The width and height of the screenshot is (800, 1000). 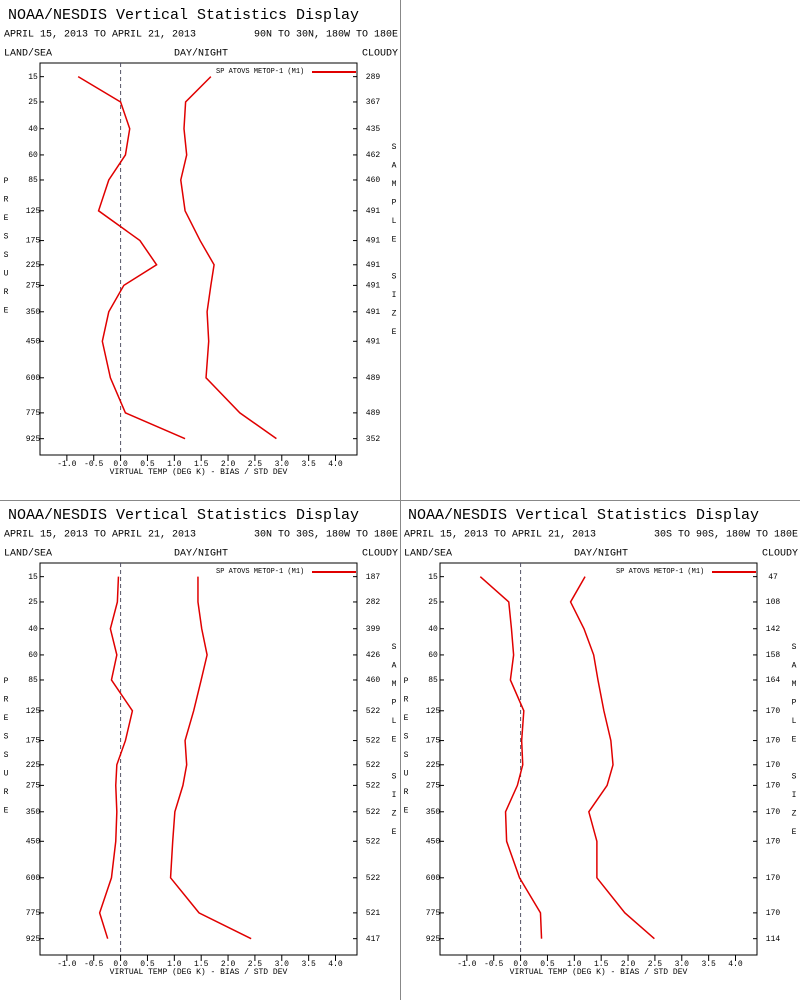 I want to click on sample-size: 352, so click(x=373, y=439).